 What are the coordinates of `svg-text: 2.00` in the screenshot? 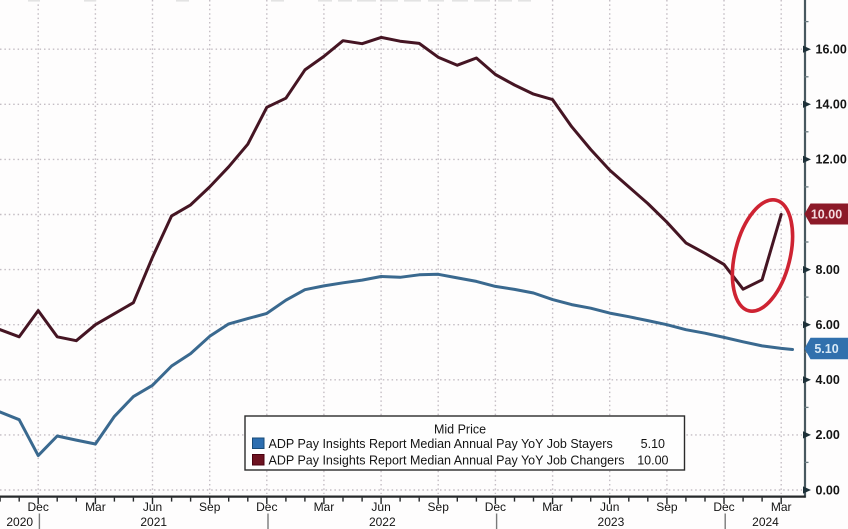 It's located at (828, 435).